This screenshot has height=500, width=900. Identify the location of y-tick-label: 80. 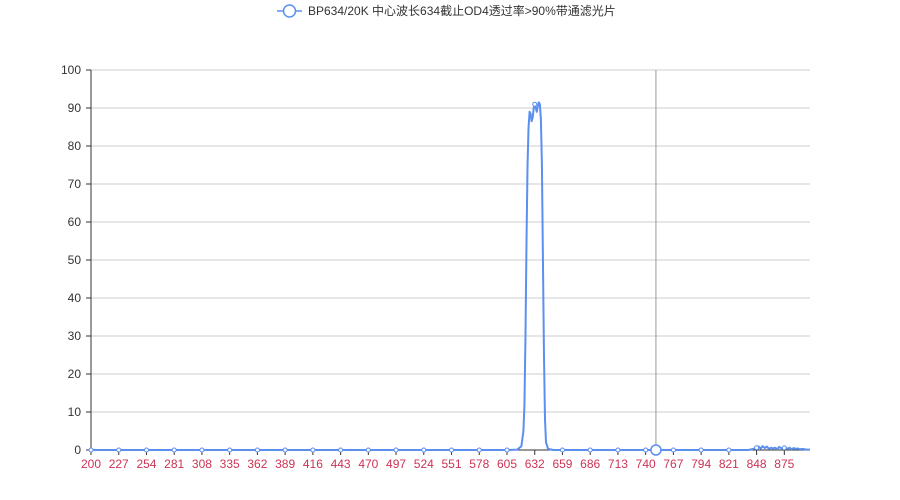
(75, 146).